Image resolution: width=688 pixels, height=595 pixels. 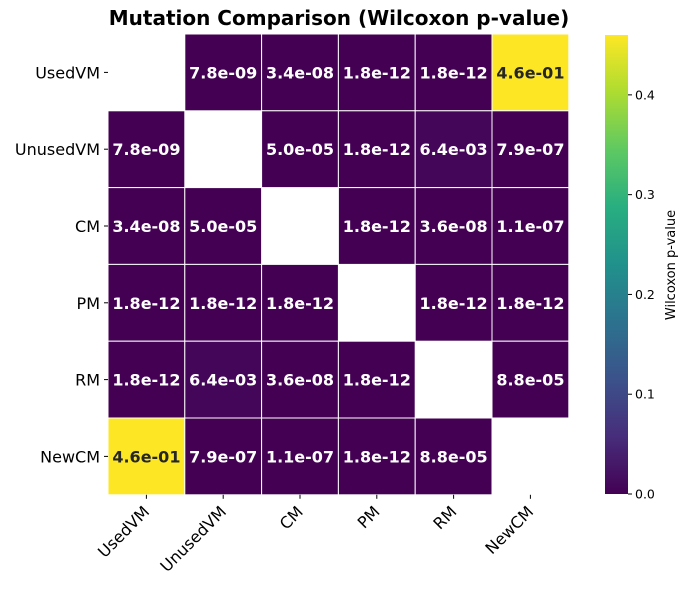 What do you see at coordinates (645, 194) in the screenshot?
I see `colorbar-tick-label: 0.3` at bounding box center [645, 194].